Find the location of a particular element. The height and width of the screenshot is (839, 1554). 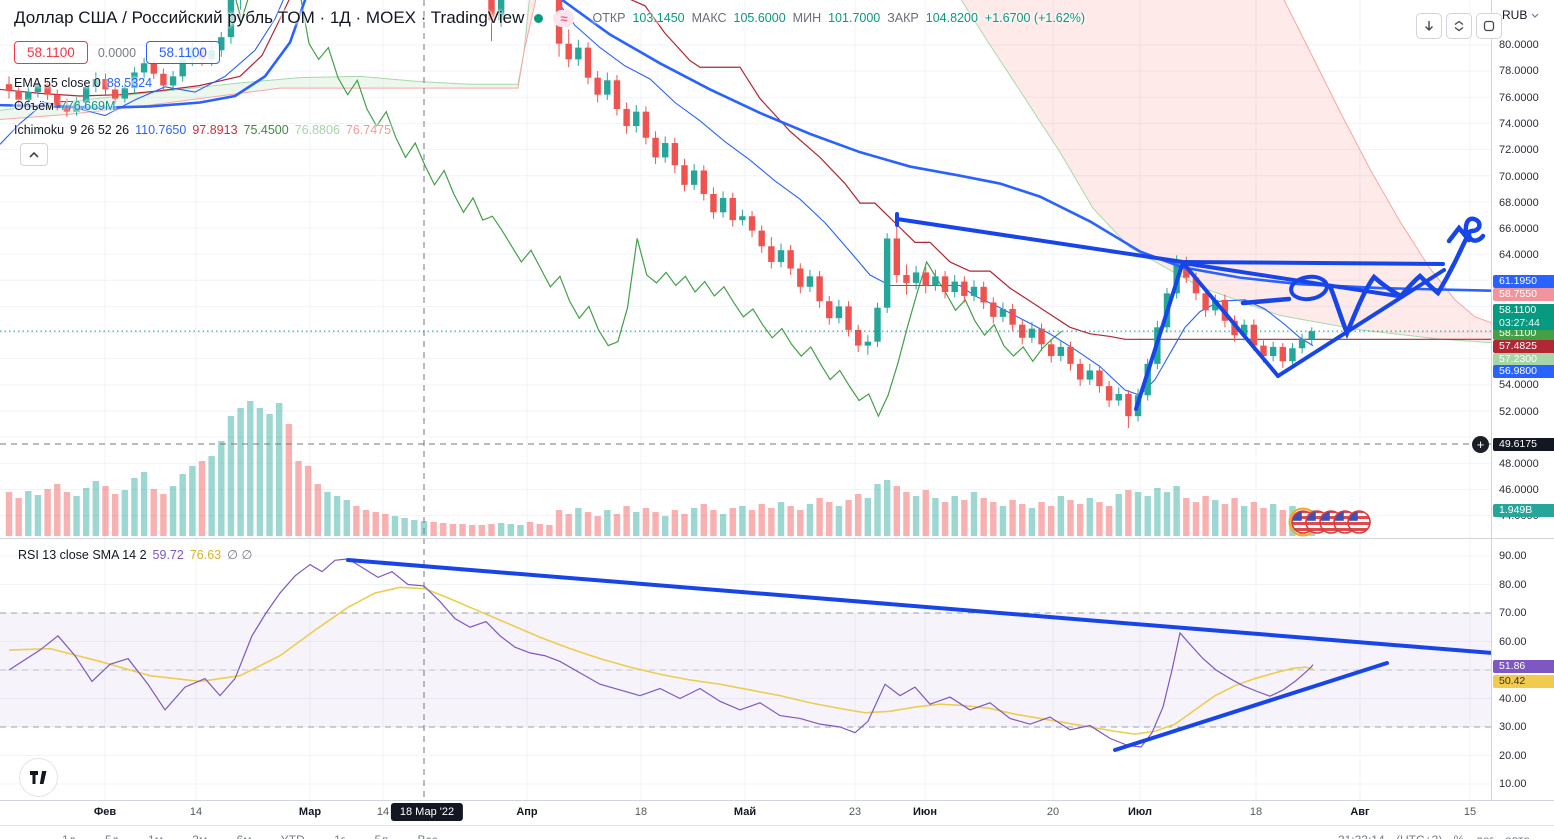

time-axis-tick: 23 is located at coordinates (855, 812).